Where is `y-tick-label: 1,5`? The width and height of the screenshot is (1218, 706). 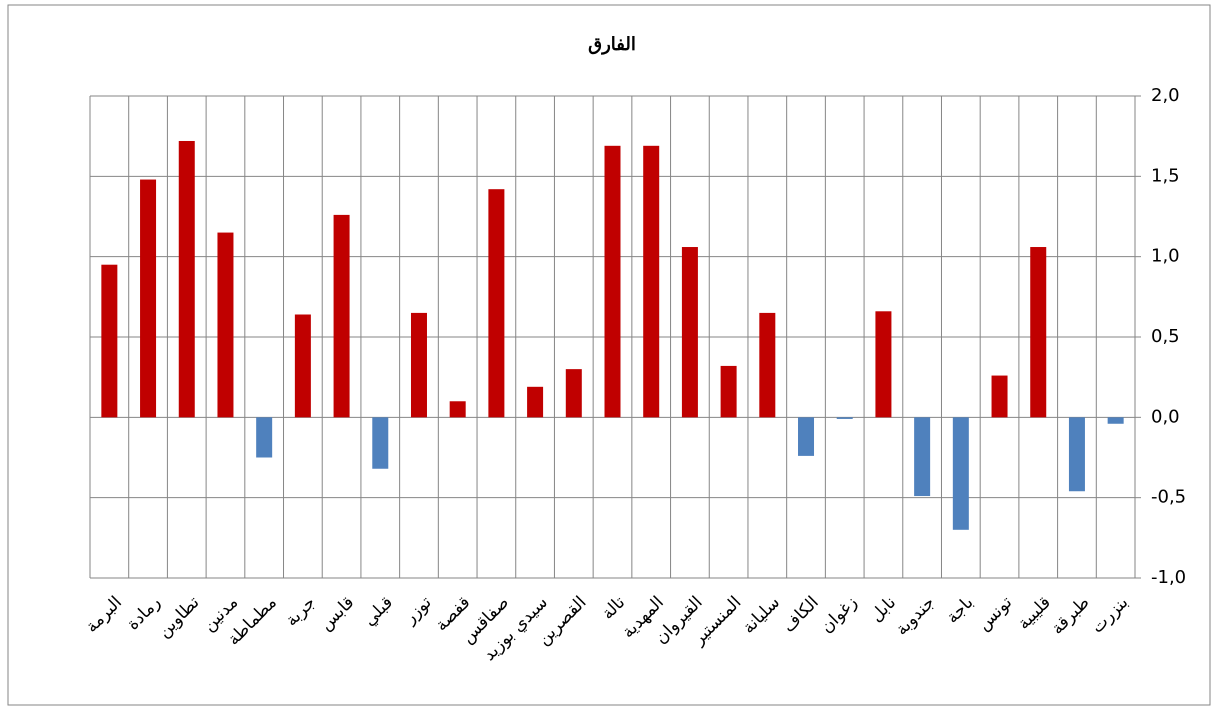
y-tick-label: 1,5 is located at coordinates (1165, 175).